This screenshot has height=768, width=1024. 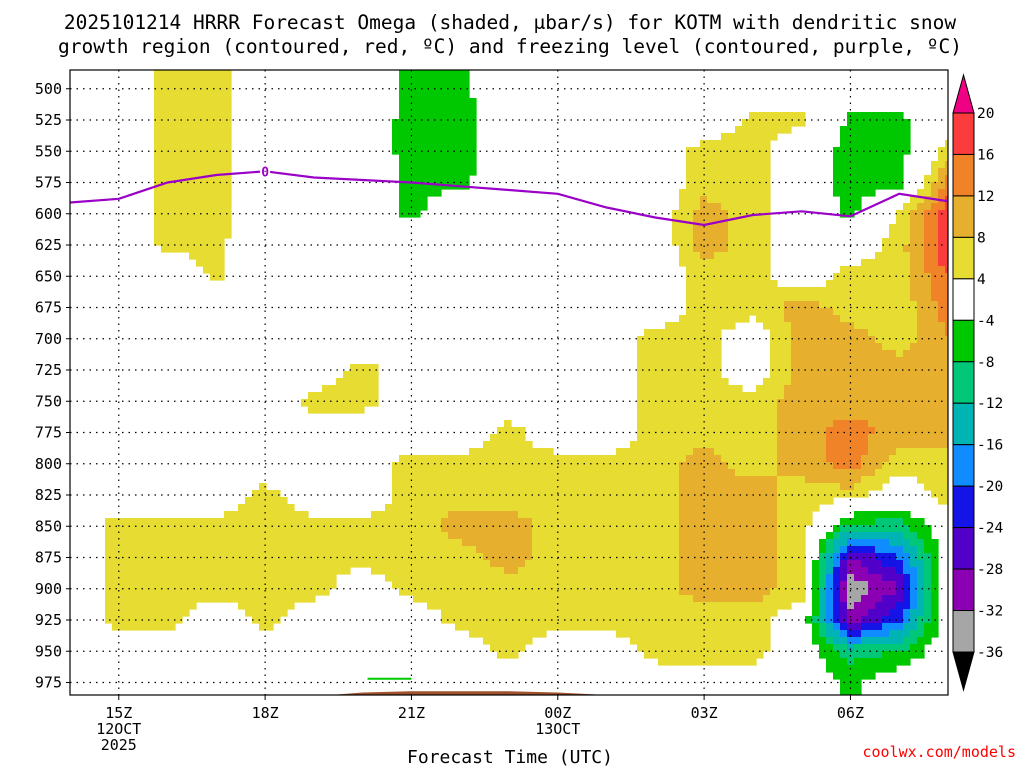 I want to click on terrain-area, so click(x=509, y=693).